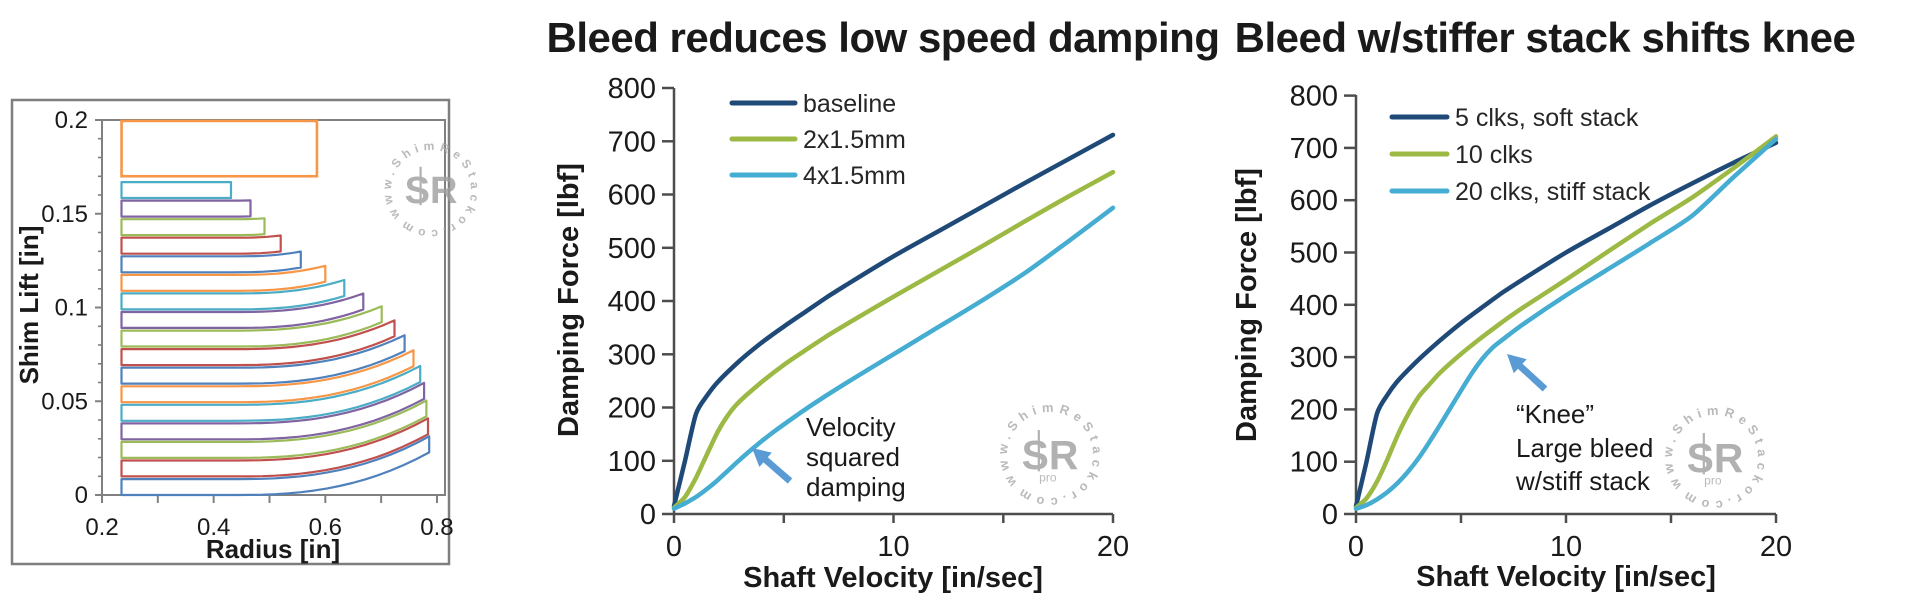  I want to click on y-tick-label: 0.15, so click(64, 214).